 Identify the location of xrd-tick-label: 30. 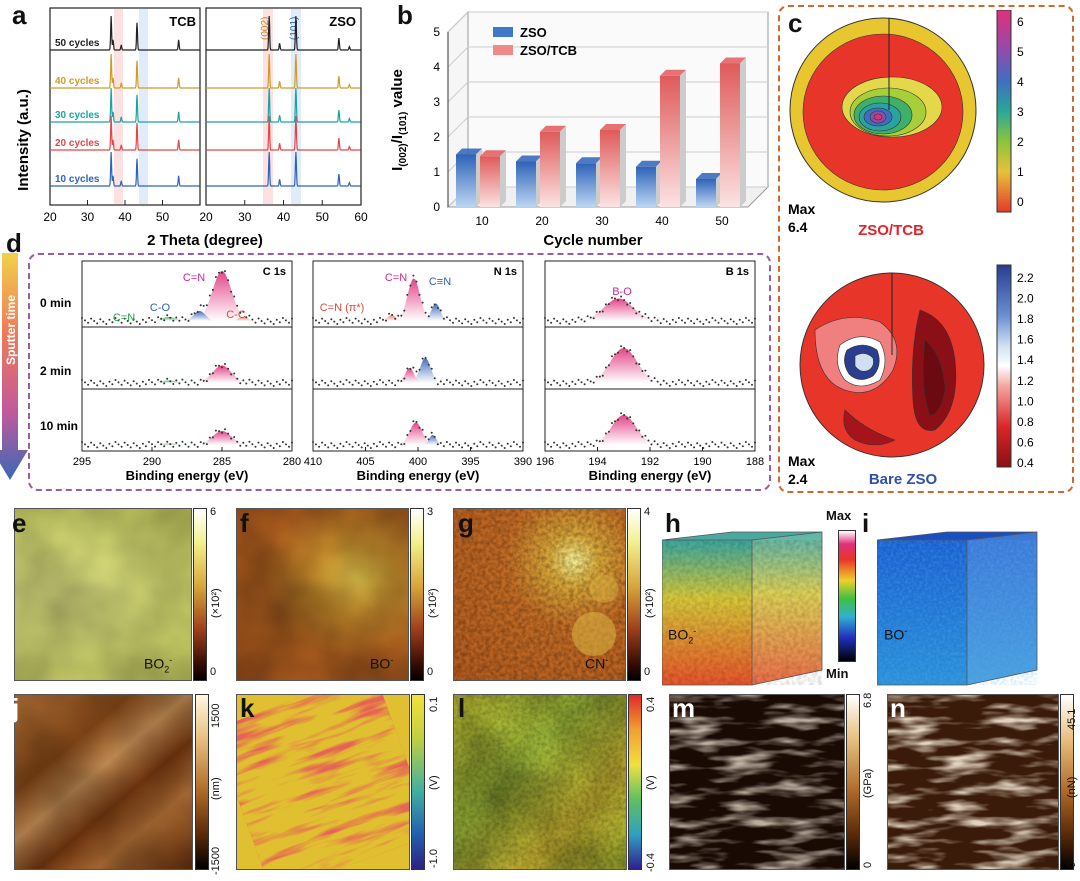
(245, 217).